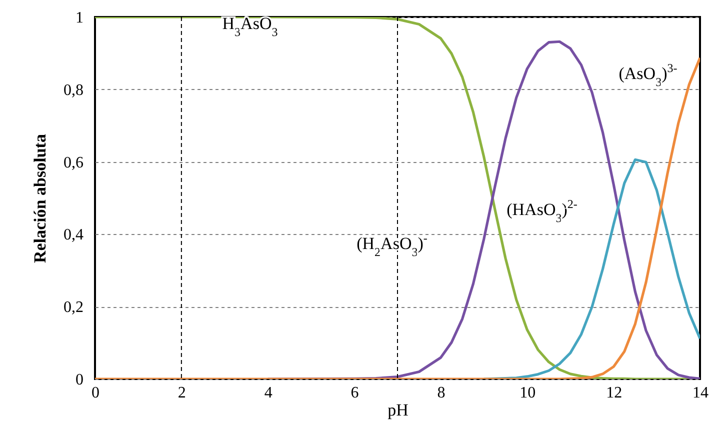  I want to click on y-tick-label: 0,2, so click(74, 307).